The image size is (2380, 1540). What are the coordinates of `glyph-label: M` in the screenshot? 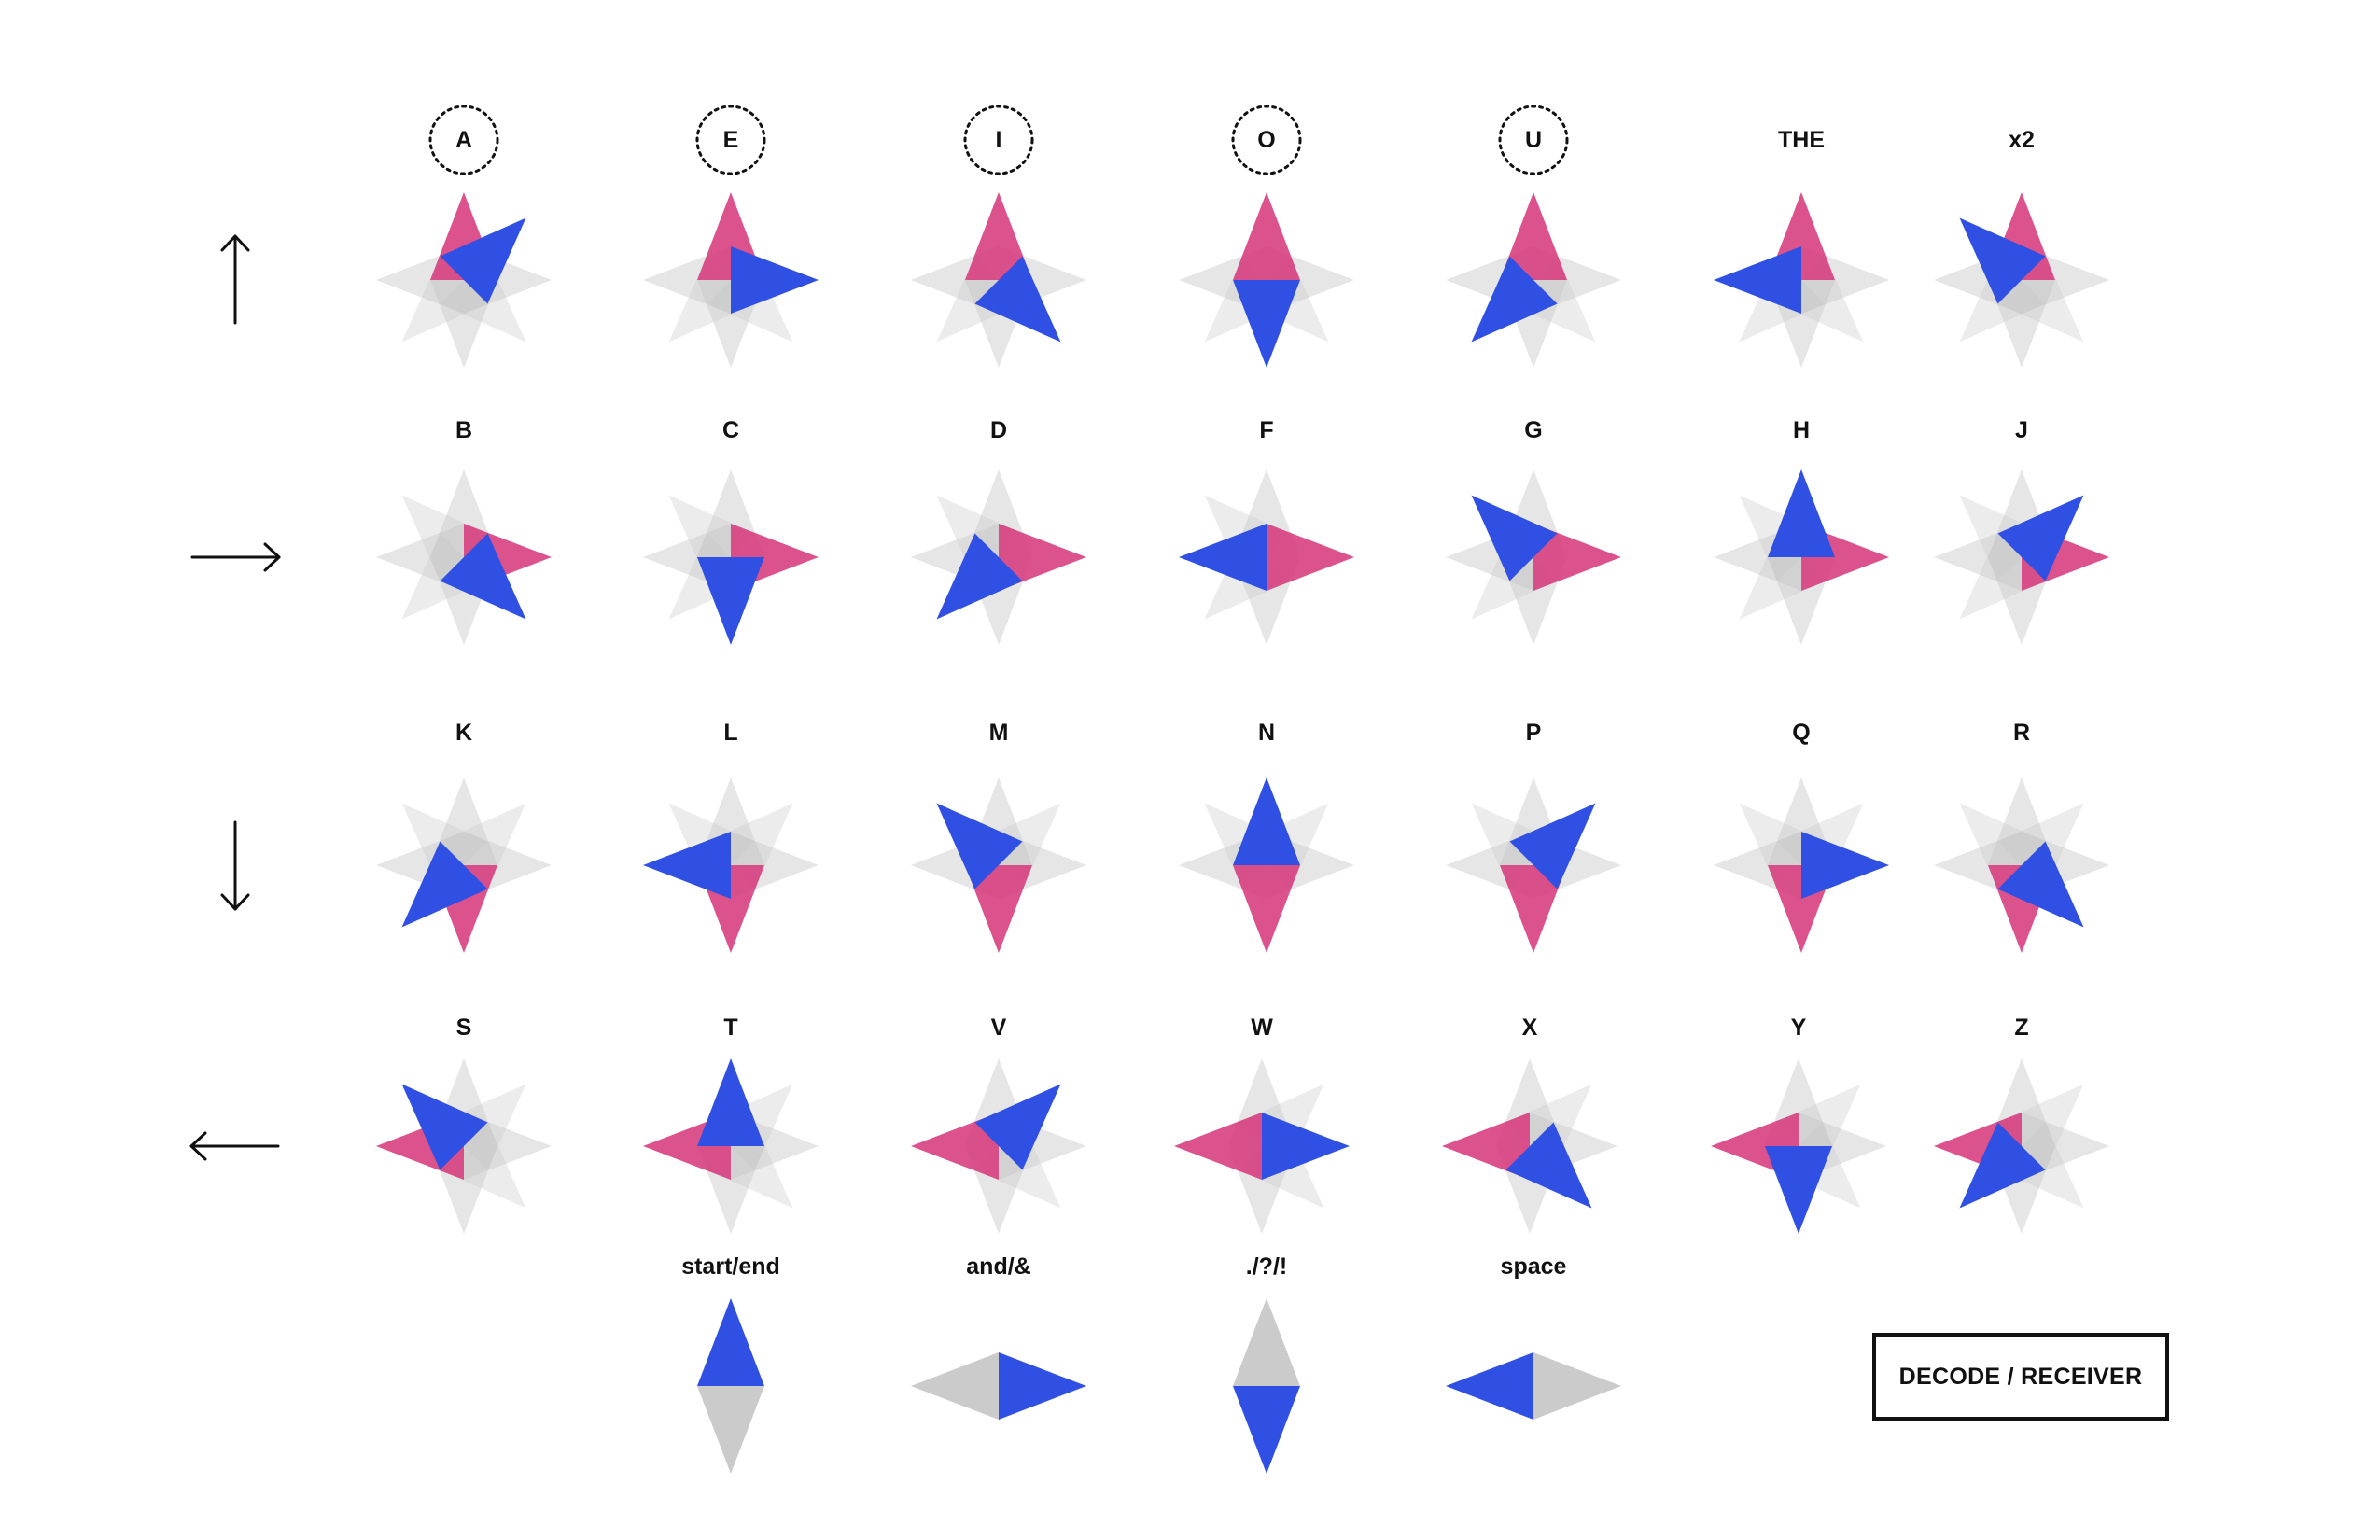 It's located at (999, 733).